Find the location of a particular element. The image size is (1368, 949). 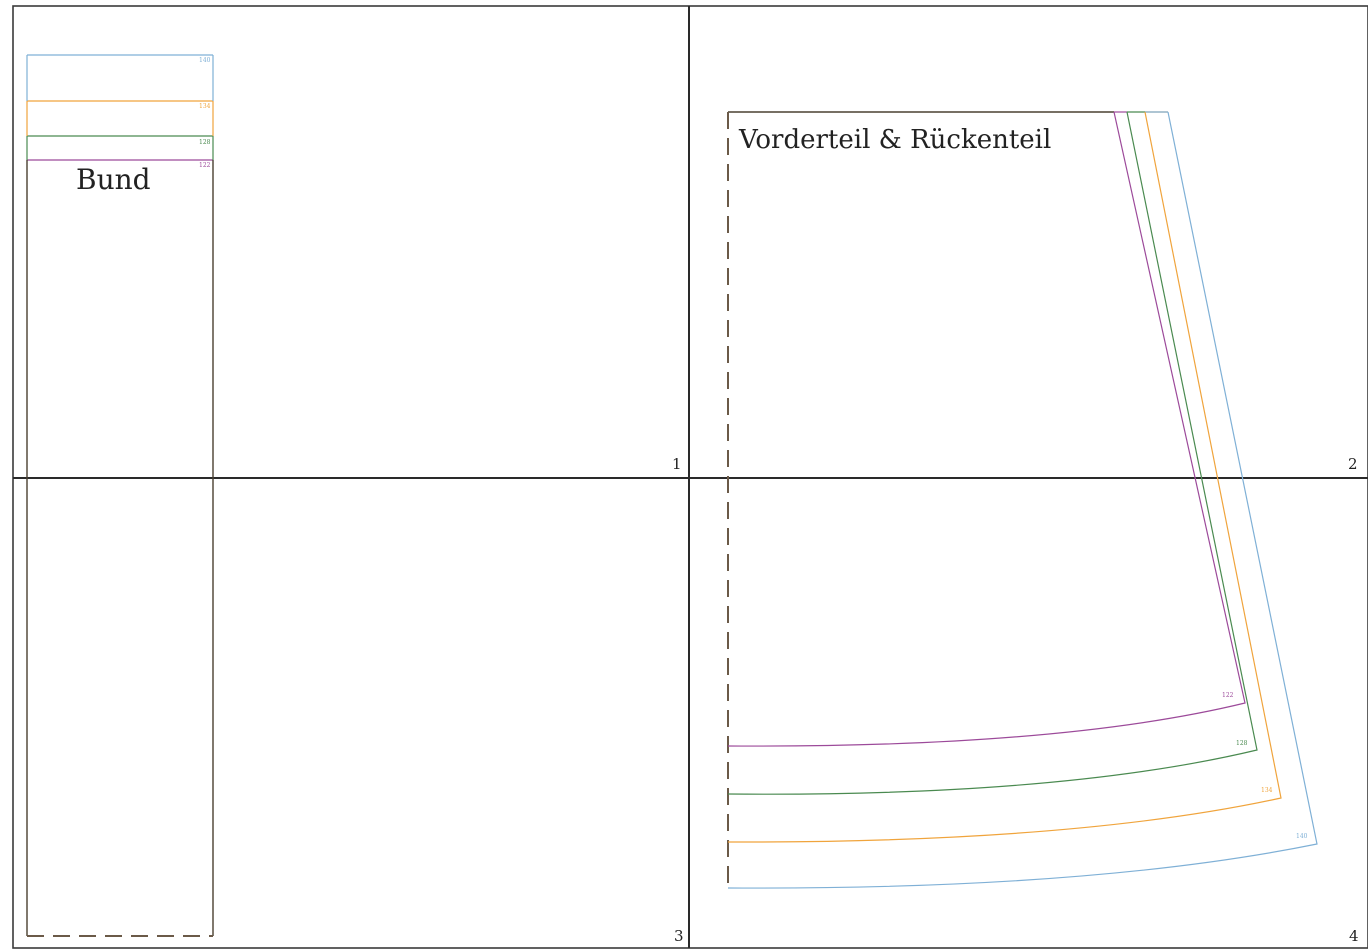

page-number-1: 1 is located at coordinates (677, 464).